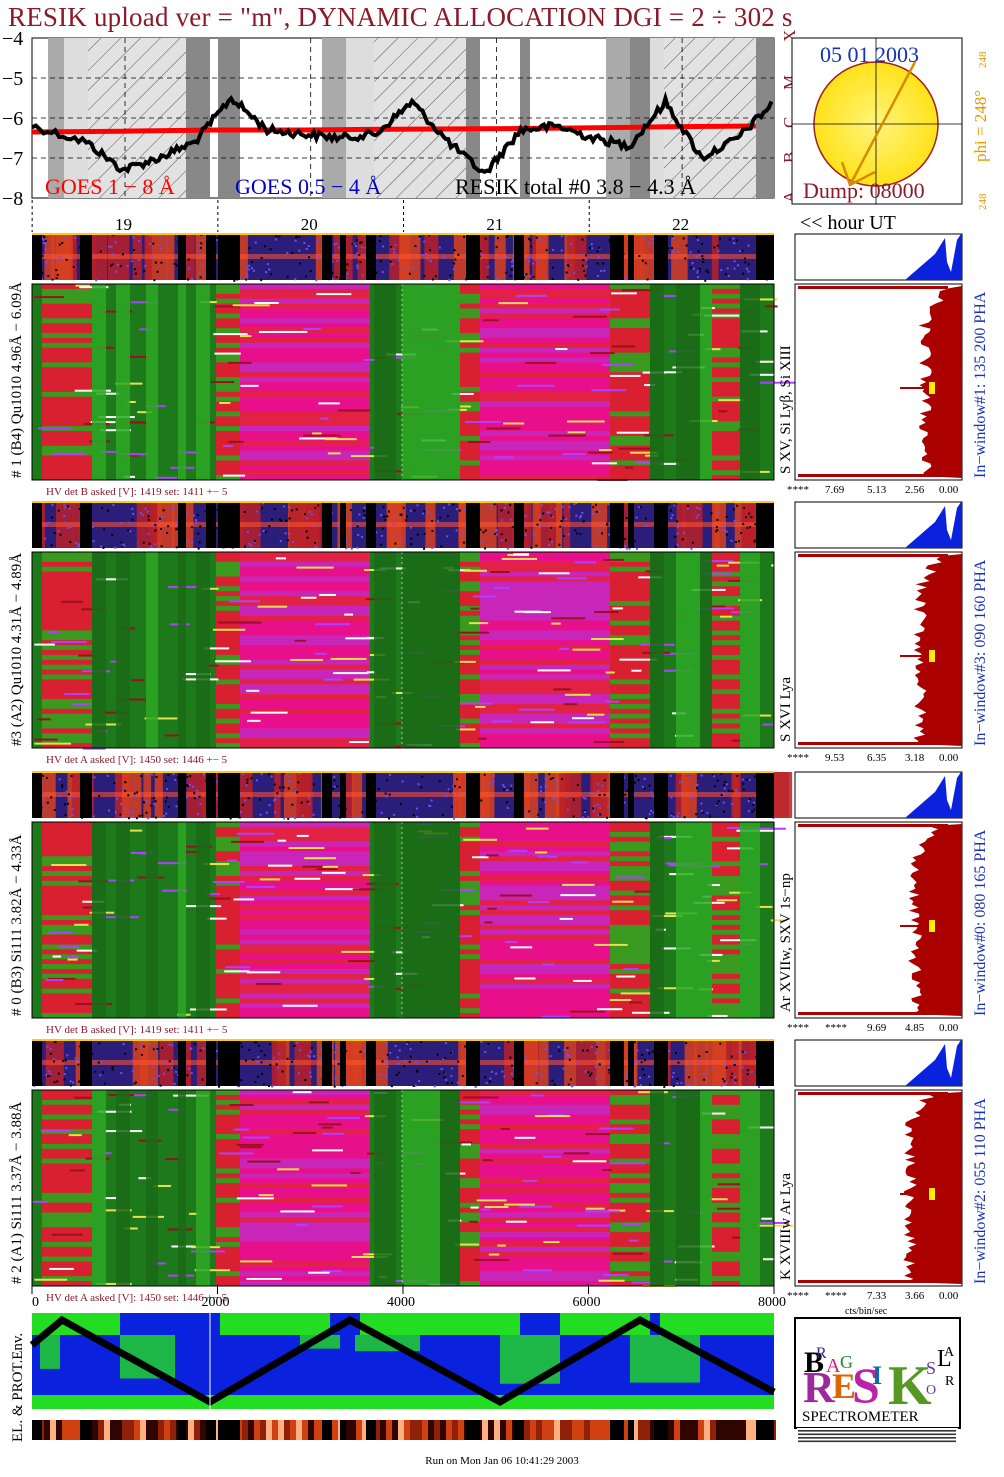 The image size is (1004, 1477). Describe the element at coordinates (403, 524) in the screenshot. I see `spectrum-strip-line` at that location.